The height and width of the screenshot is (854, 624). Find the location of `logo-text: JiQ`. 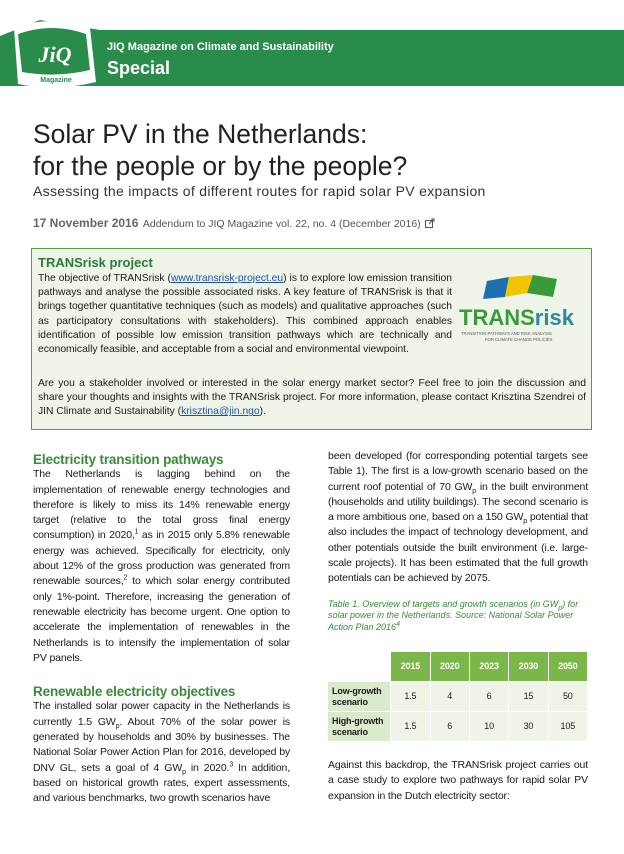

logo-text: JiQ is located at coordinates (55, 54).